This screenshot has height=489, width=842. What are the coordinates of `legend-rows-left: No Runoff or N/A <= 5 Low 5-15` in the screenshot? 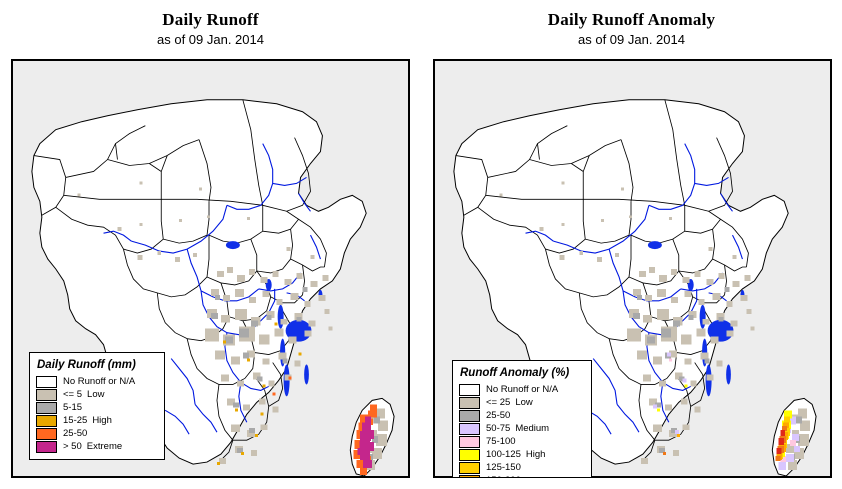 It's located at (96, 414).